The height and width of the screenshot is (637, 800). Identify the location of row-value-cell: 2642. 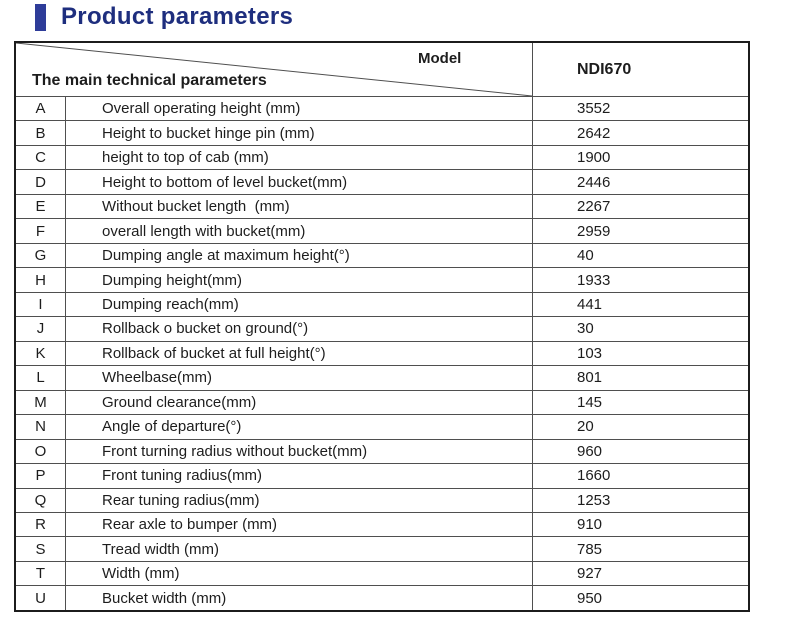
(594, 133).